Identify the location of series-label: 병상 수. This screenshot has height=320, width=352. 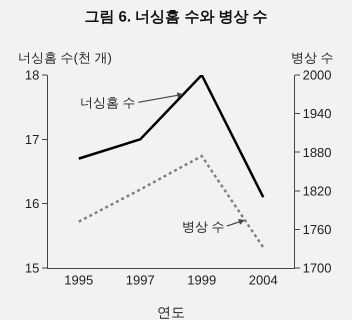
(203, 226).